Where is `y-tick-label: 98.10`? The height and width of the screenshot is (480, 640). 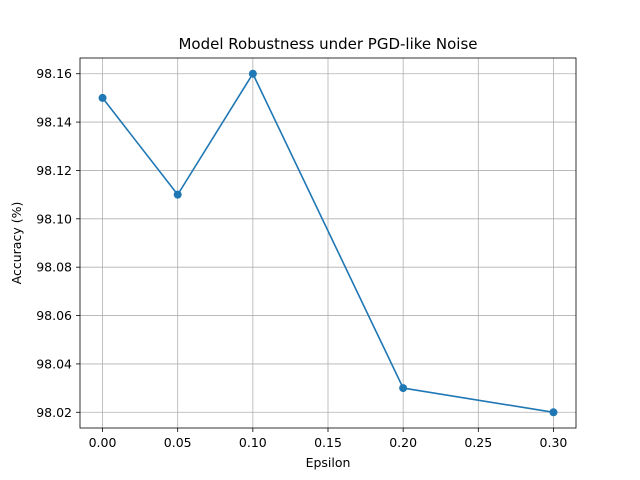 y-tick-label: 98.10 is located at coordinates (54, 218).